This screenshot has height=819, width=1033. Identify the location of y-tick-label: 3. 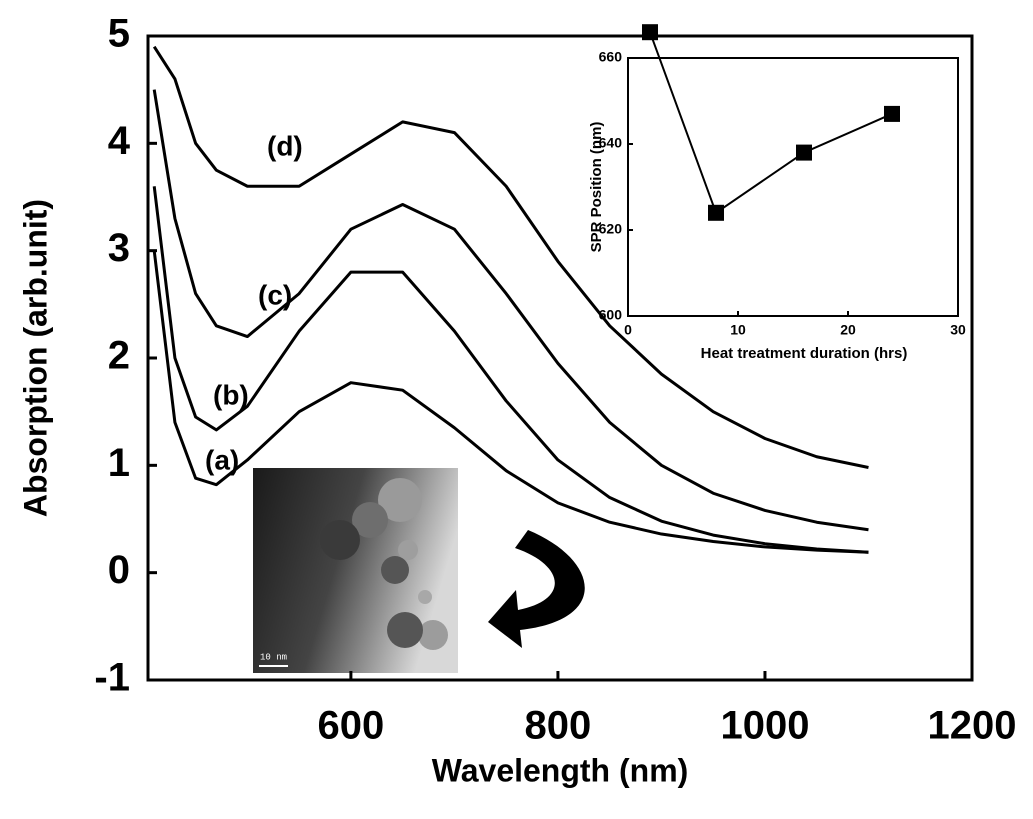
(119, 248).